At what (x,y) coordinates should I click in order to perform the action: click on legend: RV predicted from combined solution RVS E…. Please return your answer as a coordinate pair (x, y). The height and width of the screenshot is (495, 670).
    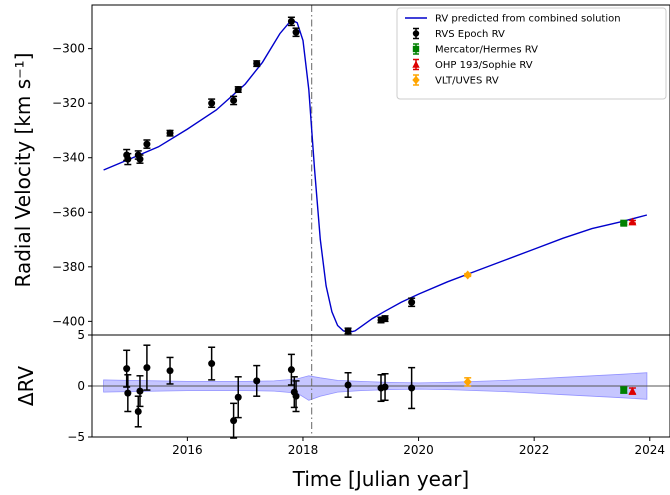
    Looking at the image, I should click on (531, 53).